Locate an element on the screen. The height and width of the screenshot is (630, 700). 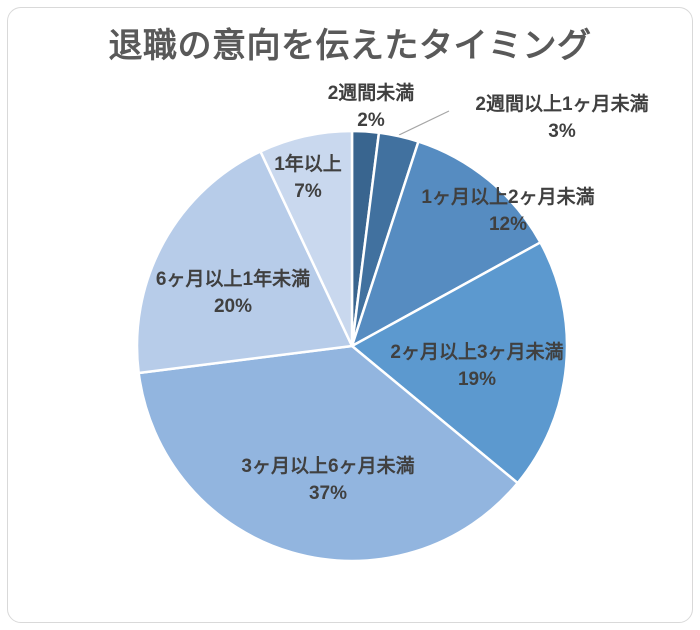
slice-label-text: 2週間未満 is located at coordinates (371, 93).